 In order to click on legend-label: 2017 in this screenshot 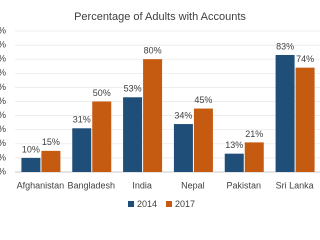, I will do `click(185, 204)`.